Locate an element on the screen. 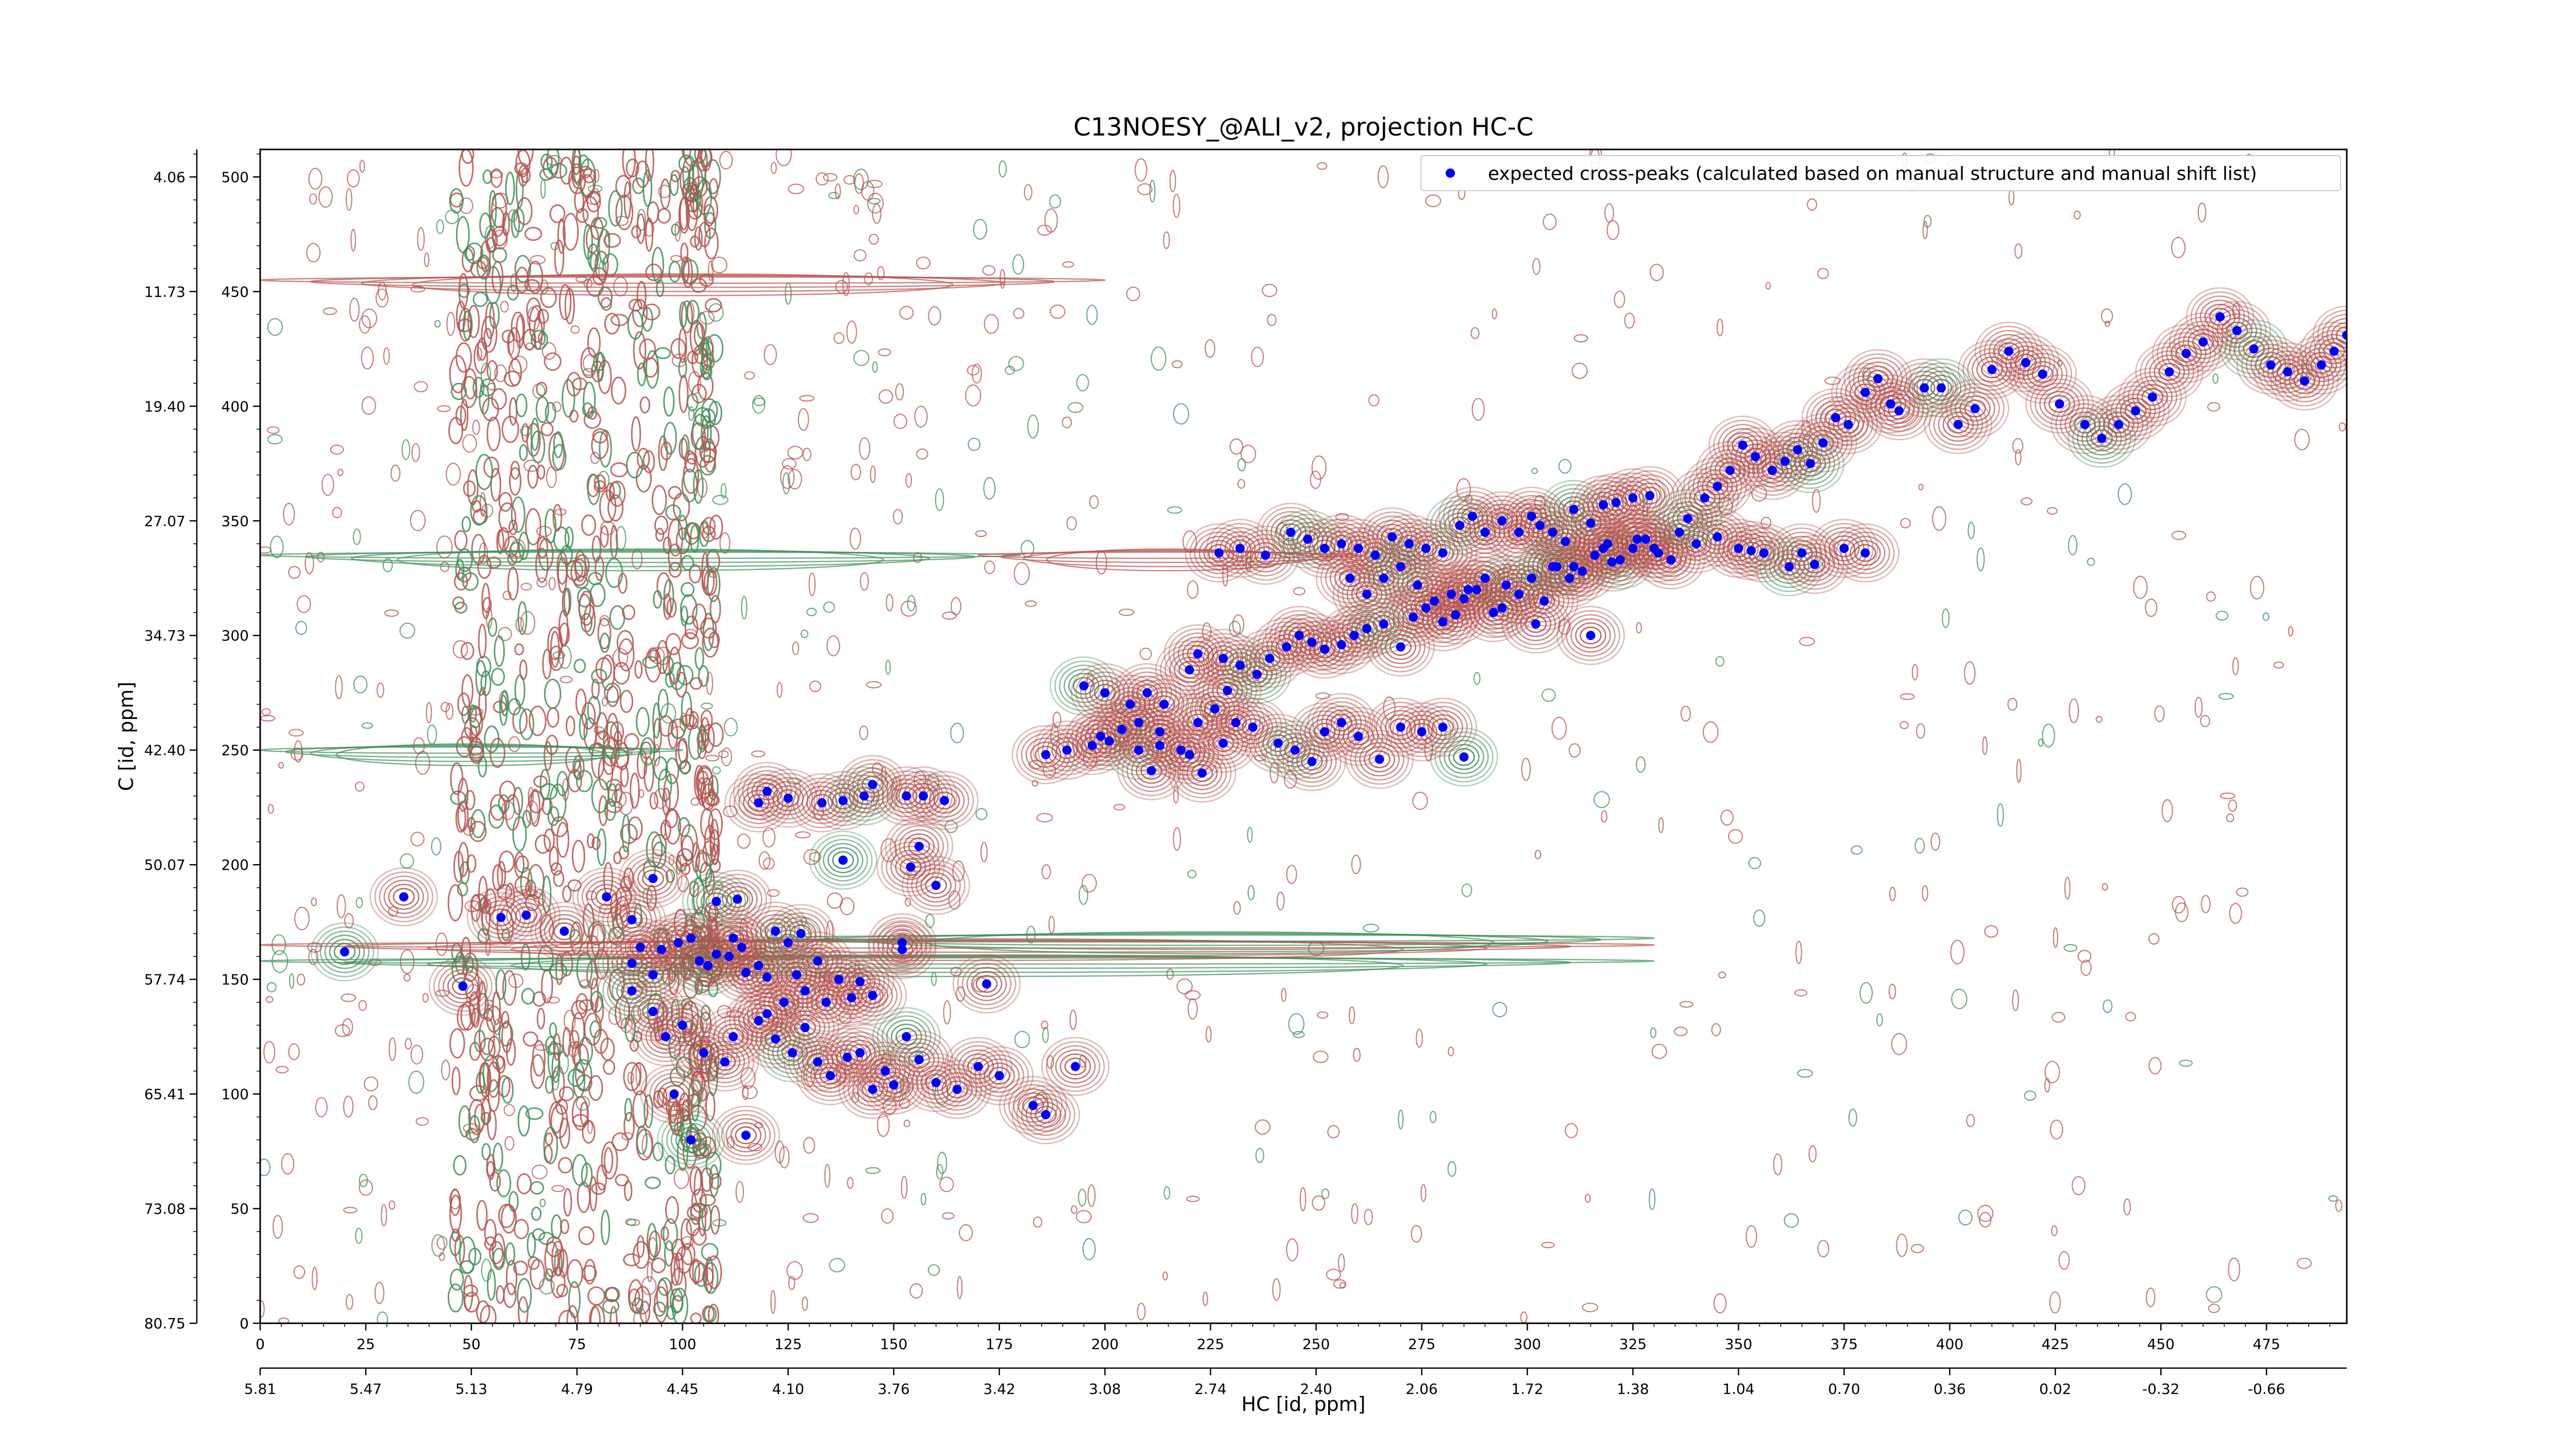 This screenshot has width=2576, height=1449. y-axis-title: C [id, ppm] is located at coordinates (127, 736).